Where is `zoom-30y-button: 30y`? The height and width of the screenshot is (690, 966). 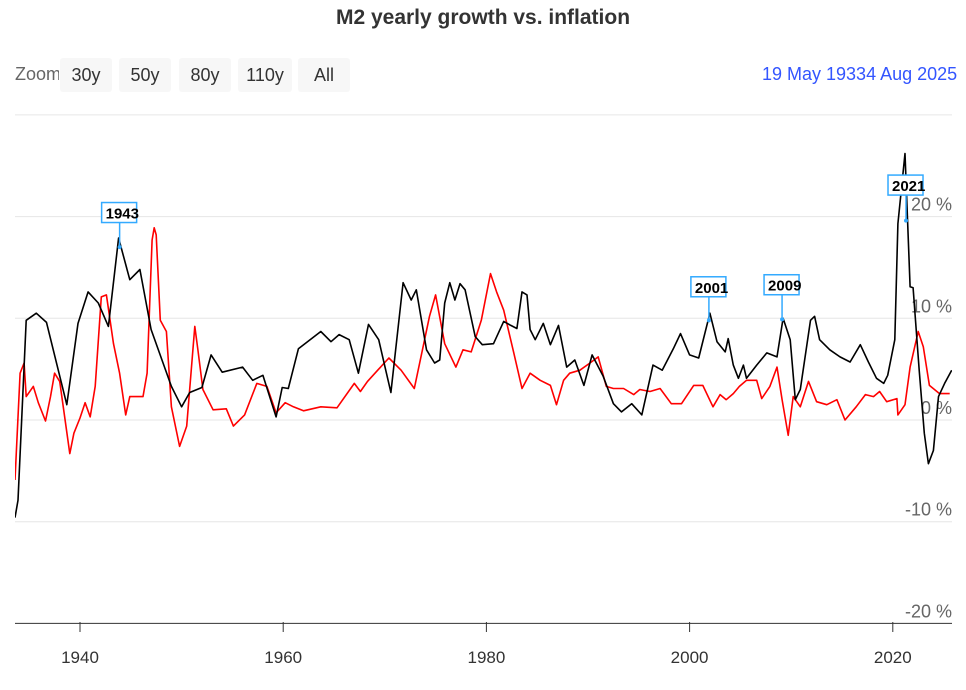 zoom-30y-button: 30y is located at coordinates (86, 75).